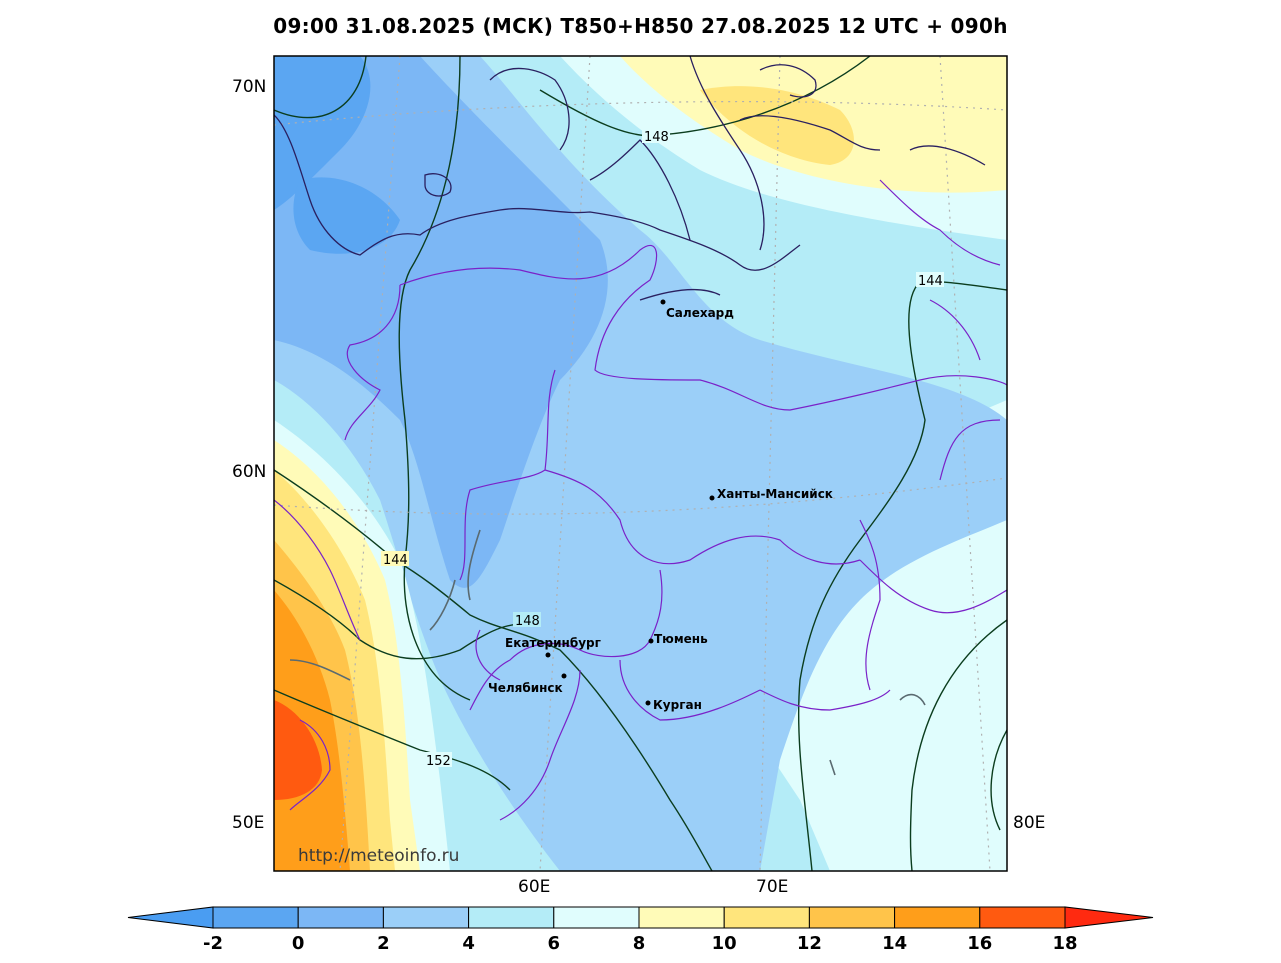  I want to click on colorbar-tick-label: 16, so click(979, 943).